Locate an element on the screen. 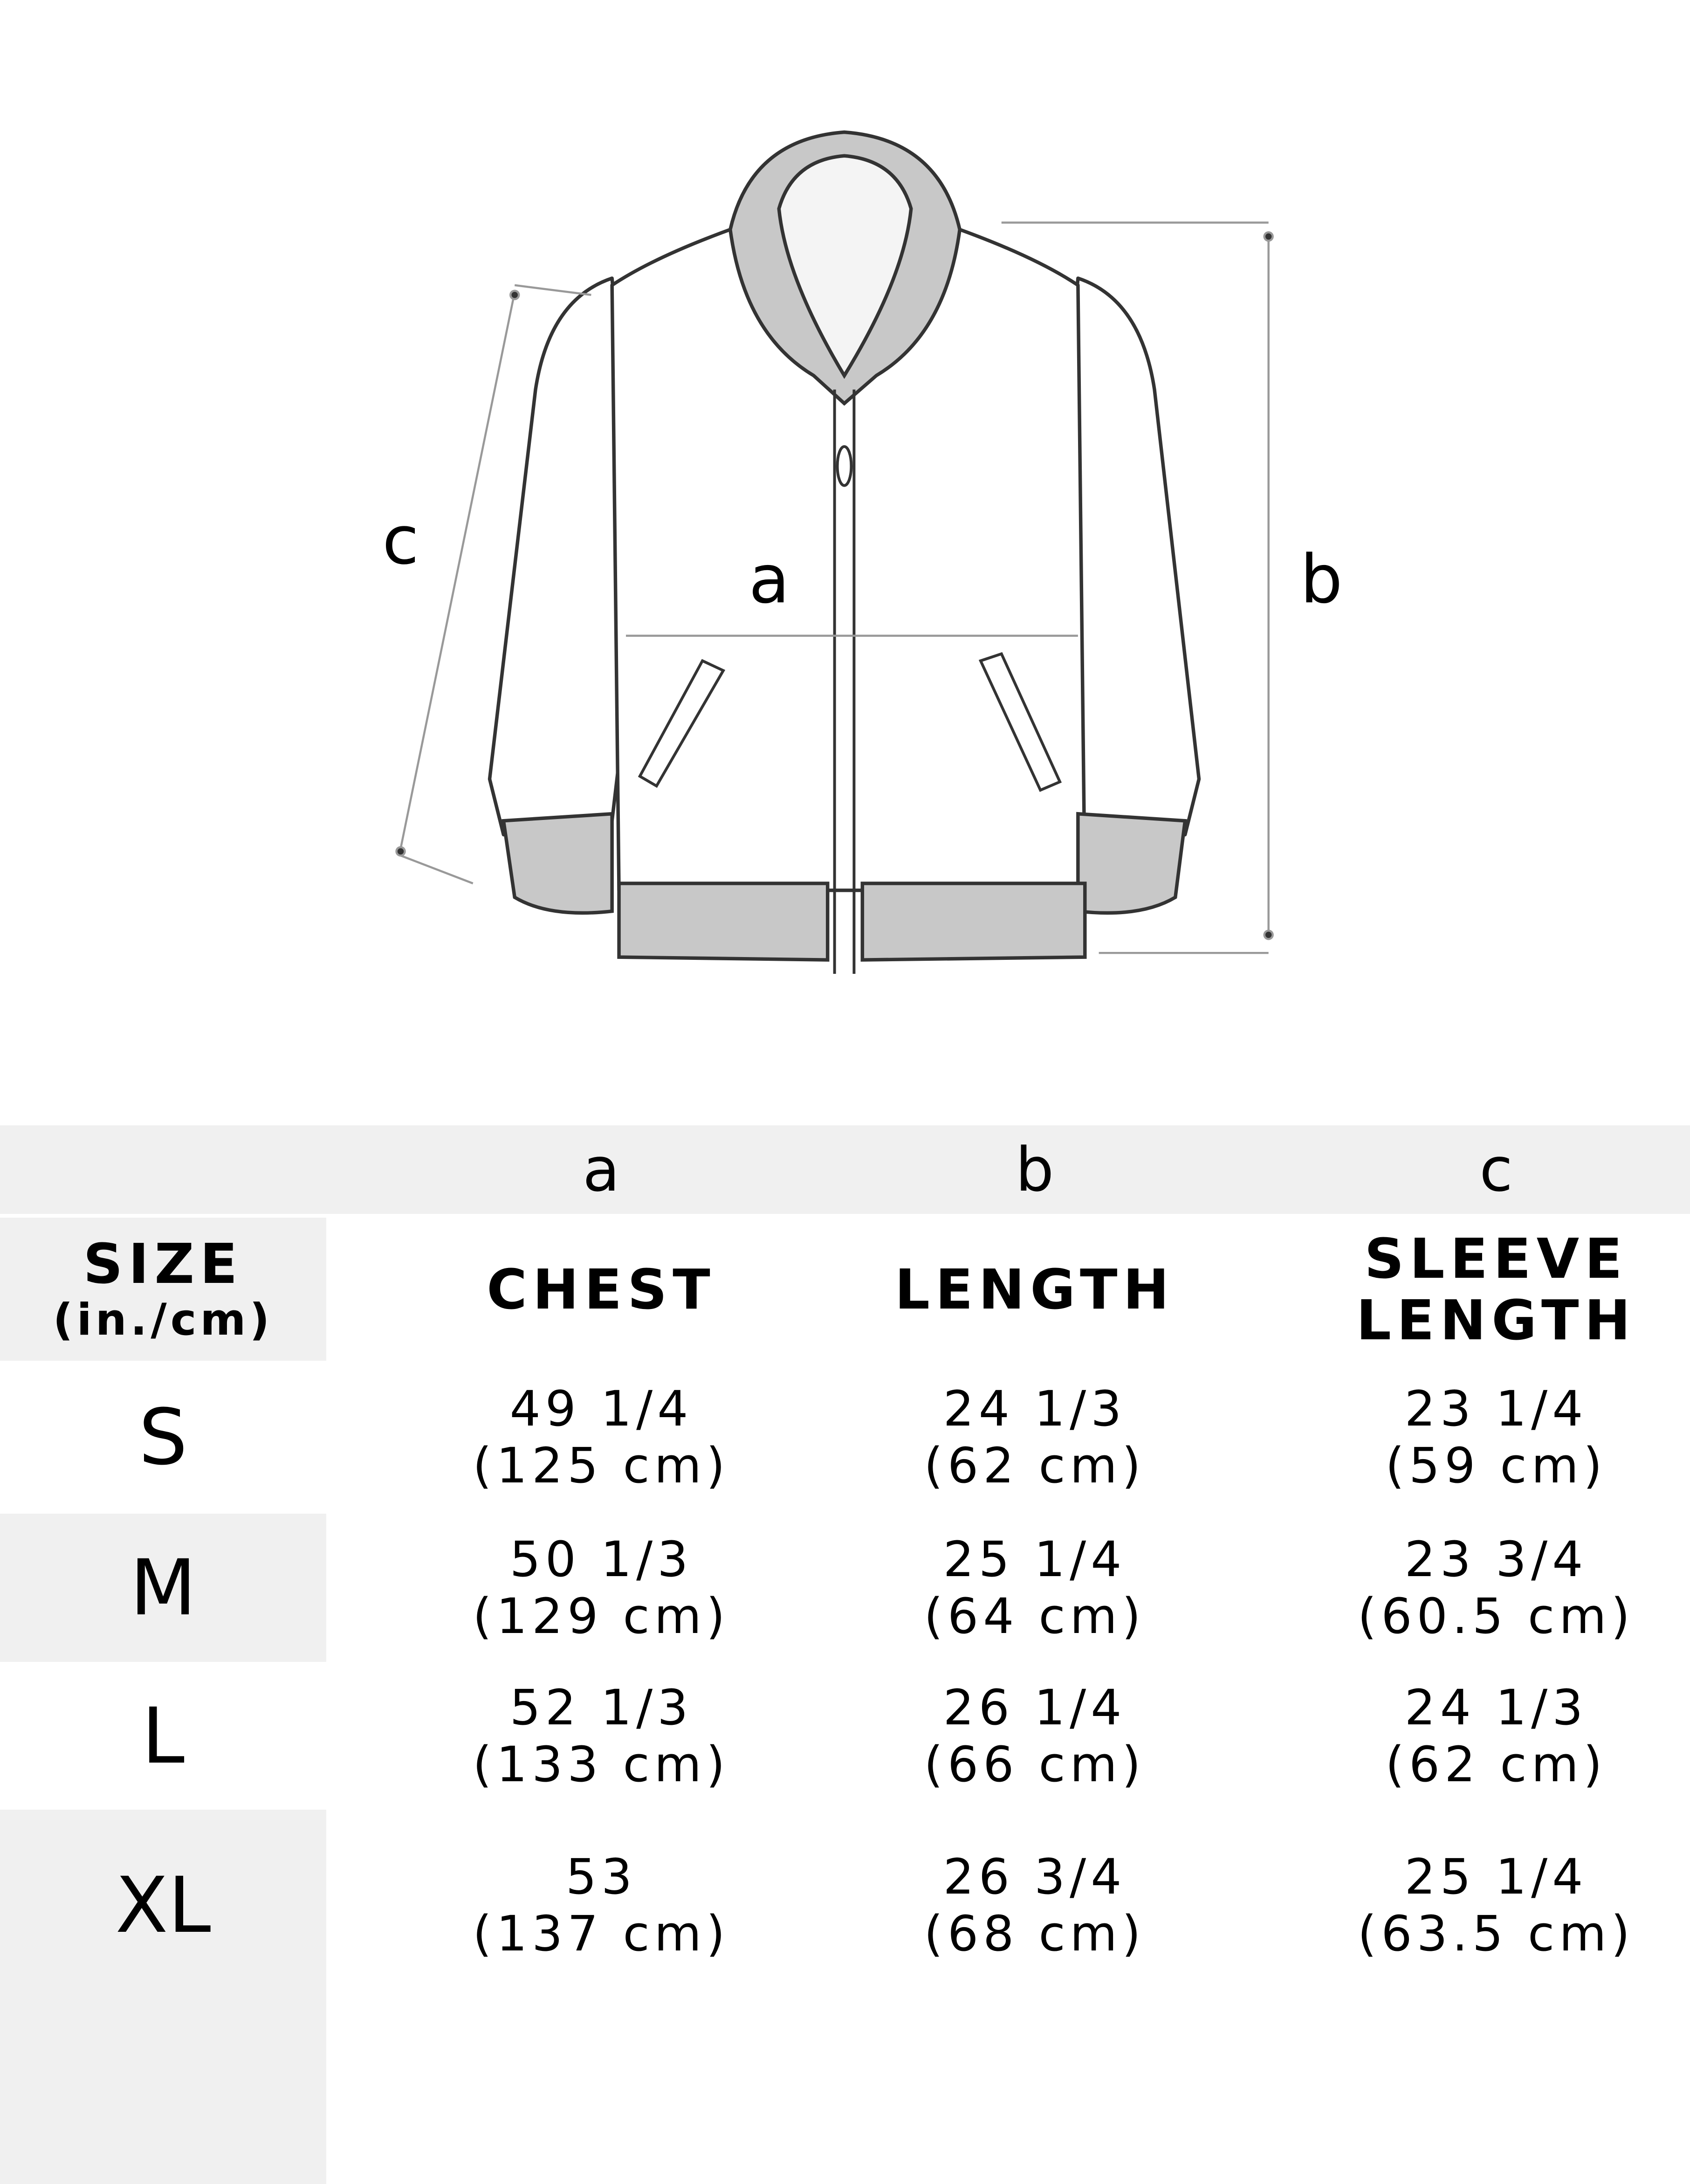 Image resolution: width=1690 pixels, height=2184 pixels. size-cell: S is located at coordinates (163, 1437).